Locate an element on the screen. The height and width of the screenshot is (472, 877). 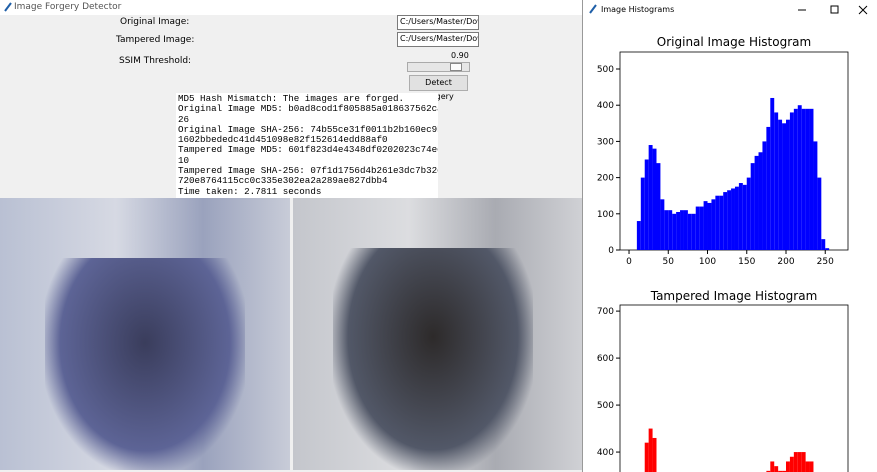
output-line: 1602bbededc41d451098e82f152614edd88af0 is located at coordinates (283, 140).